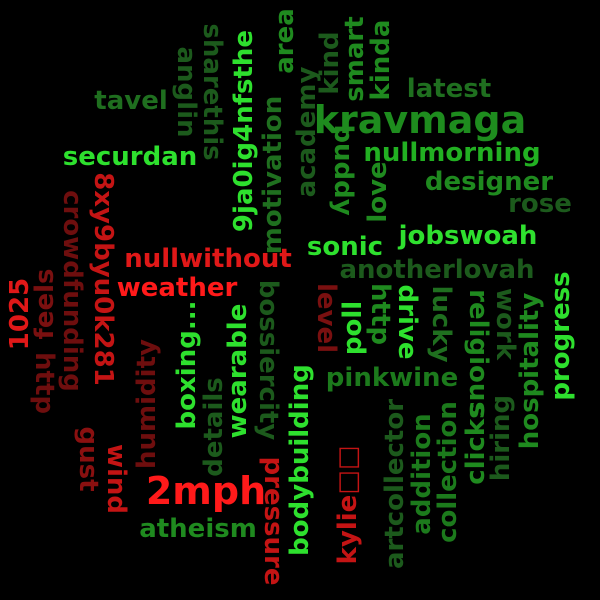  What do you see at coordinates (244, 131) in the screenshot?
I see `word-9ja0ig4nfsthe: 9ja0ig4nfsthe` at bounding box center [244, 131].